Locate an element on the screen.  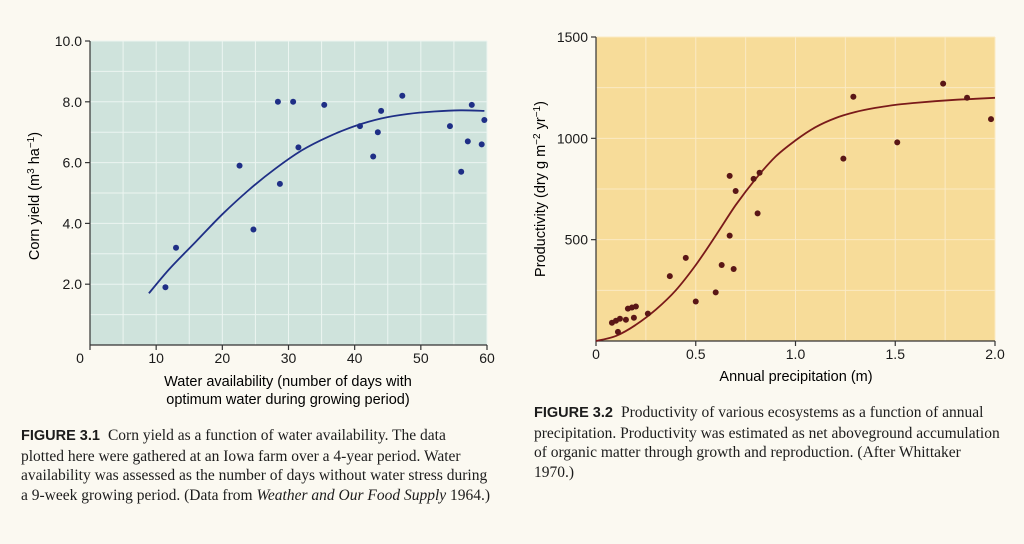
y-tick-label: 1000 is located at coordinates (572, 138).